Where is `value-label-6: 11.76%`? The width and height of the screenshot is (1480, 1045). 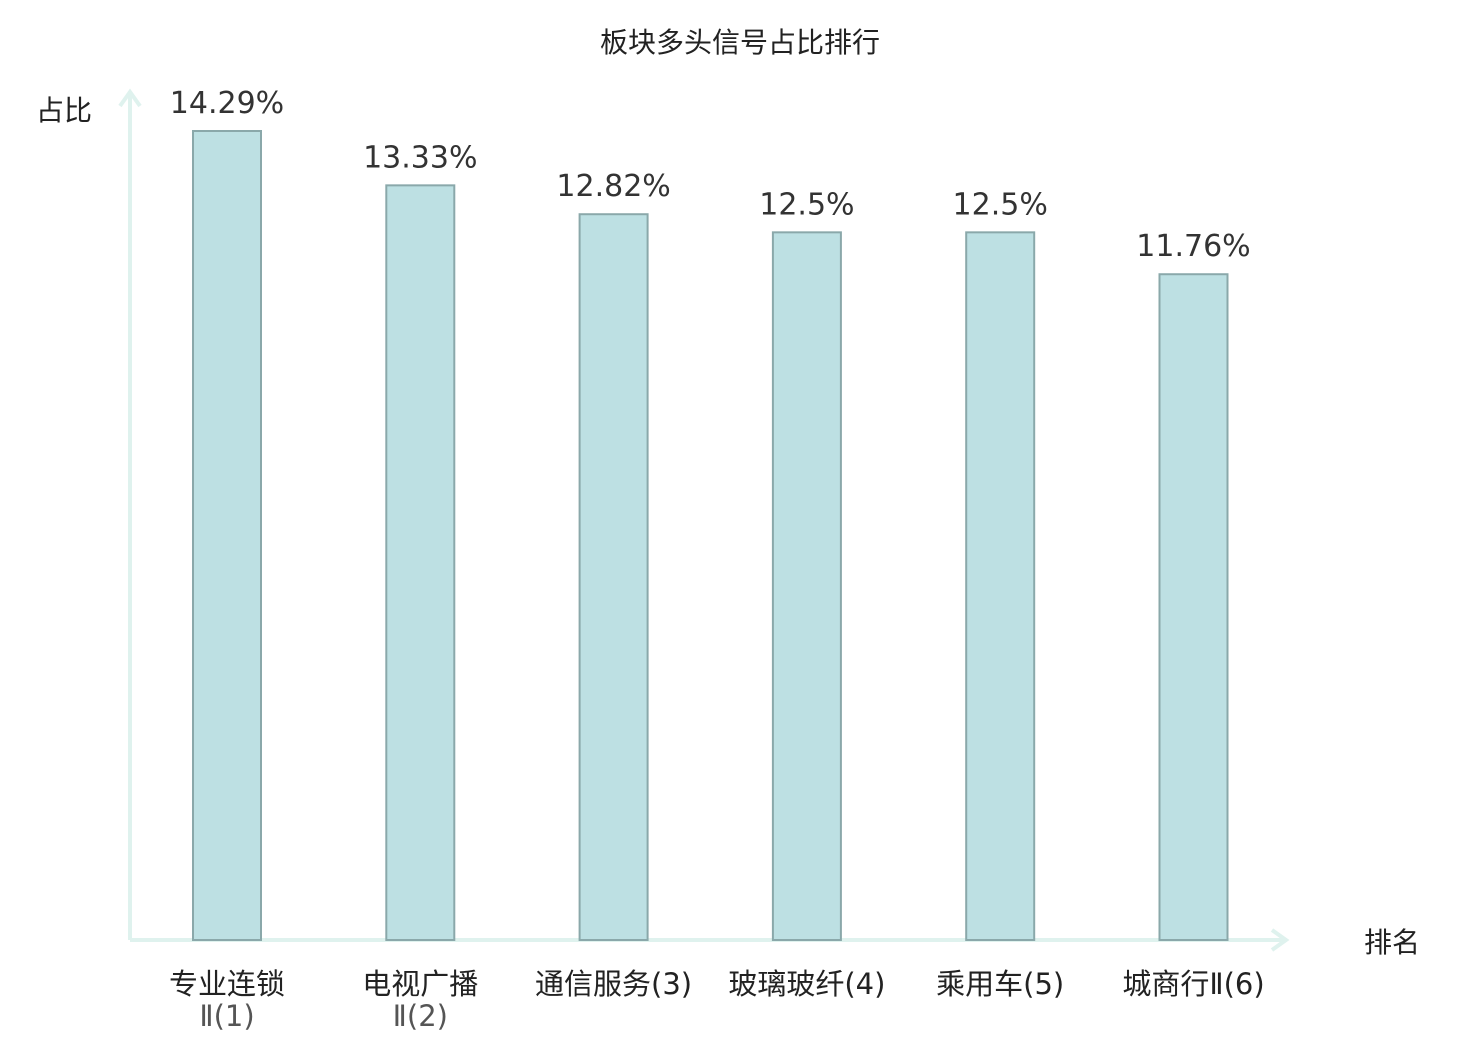 value-label-6: 11.76% is located at coordinates (1193, 246).